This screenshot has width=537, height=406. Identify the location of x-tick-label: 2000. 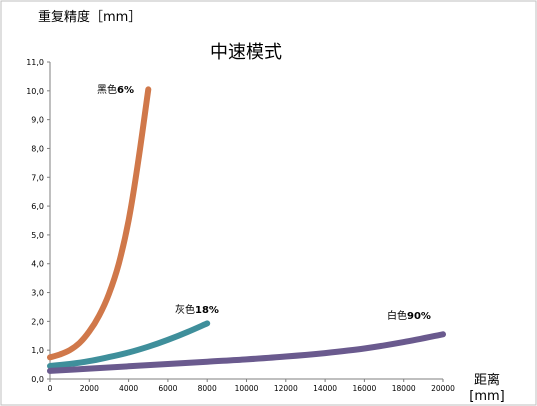
(89, 388).